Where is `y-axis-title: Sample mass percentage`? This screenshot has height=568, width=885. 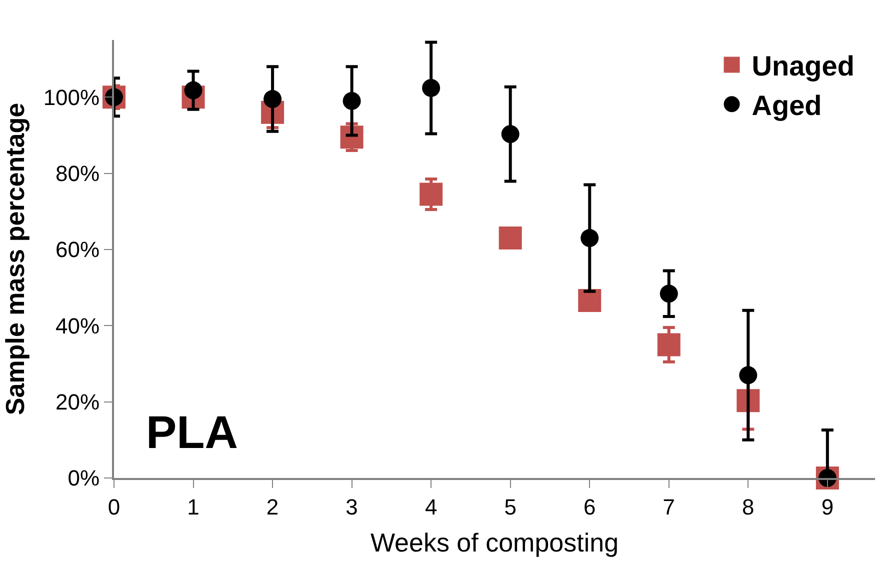 y-axis-title: Sample mass percentage is located at coordinates (15, 259).